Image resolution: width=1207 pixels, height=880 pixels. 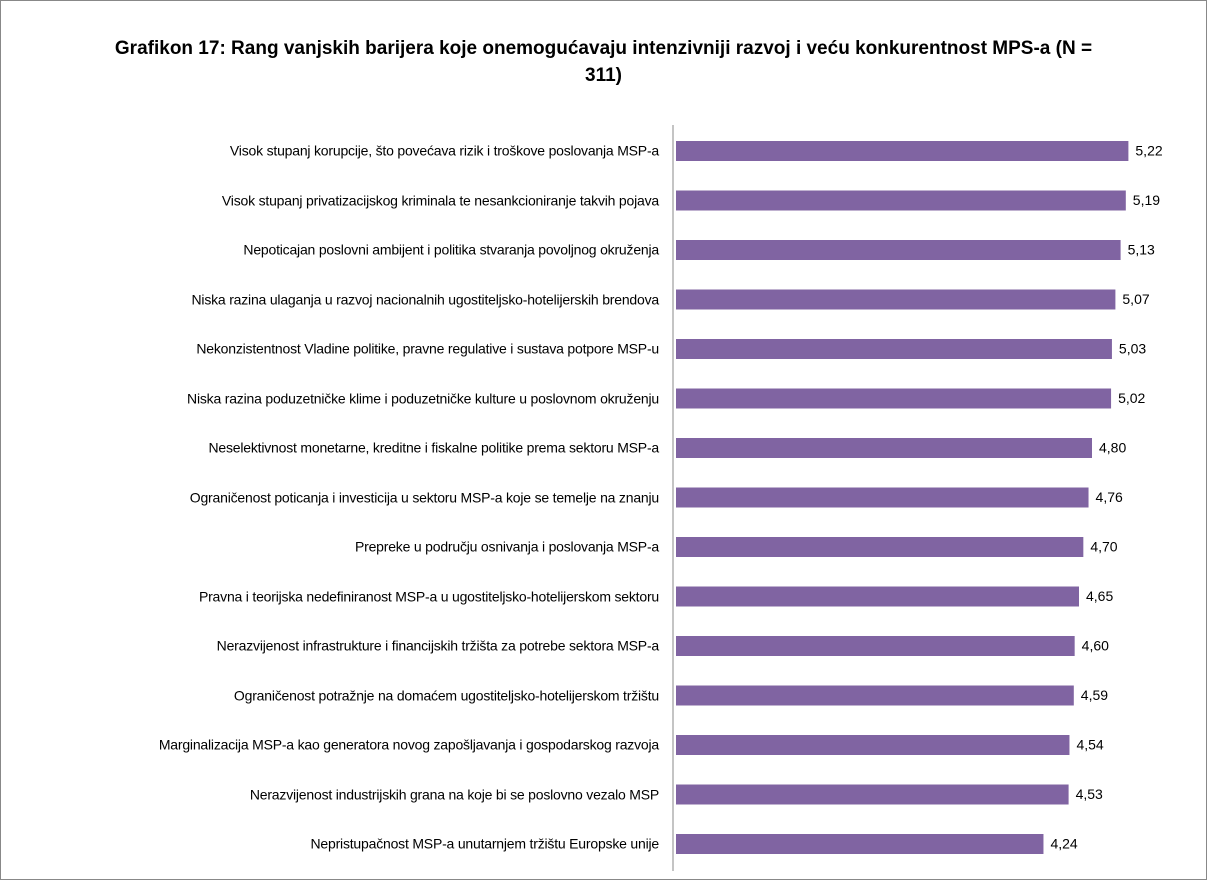 What do you see at coordinates (1089, 794) in the screenshot?
I see `value-label: 4,53` at bounding box center [1089, 794].